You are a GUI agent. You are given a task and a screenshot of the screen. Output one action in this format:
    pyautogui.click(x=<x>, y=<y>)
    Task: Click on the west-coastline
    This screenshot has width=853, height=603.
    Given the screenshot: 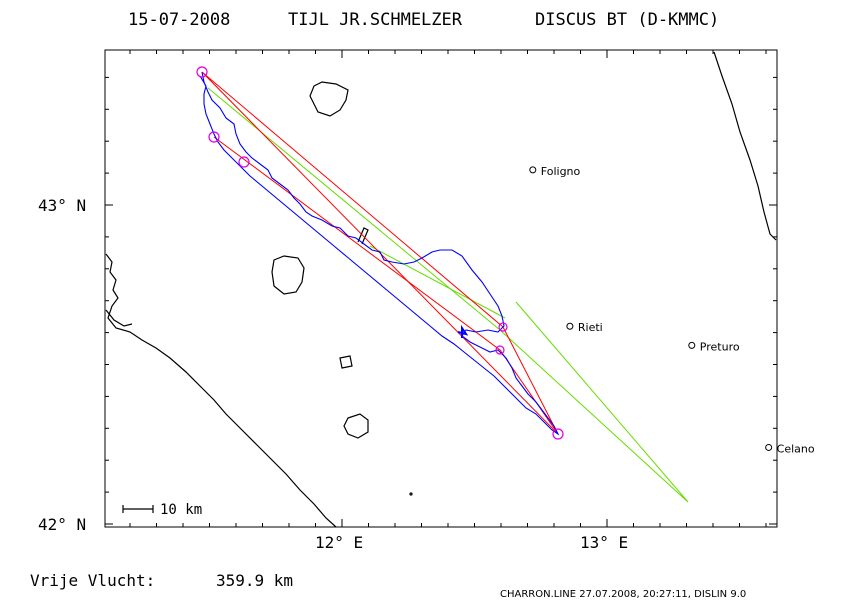 What is the action you would take?
    pyautogui.click(x=221, y=390)
    